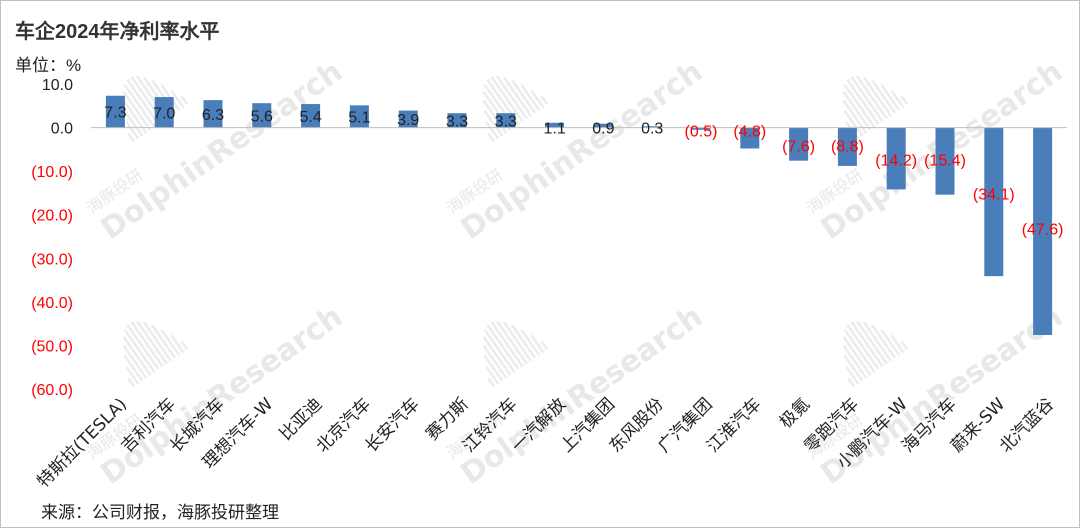 The width and height of the screenshot is (1080, 528). I want to click on value-label: 7.3, so click(115, 113).